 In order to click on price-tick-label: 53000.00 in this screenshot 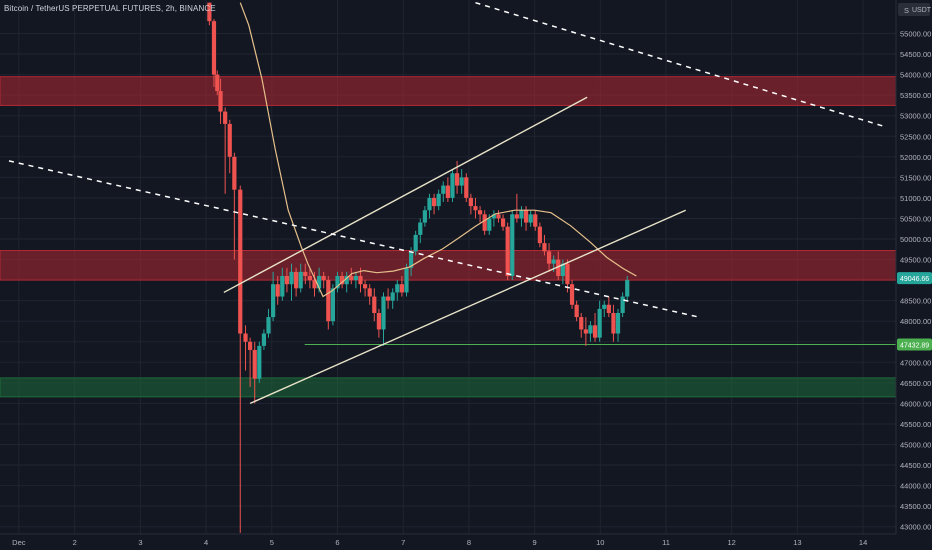, I will do `click(915, 116)`.